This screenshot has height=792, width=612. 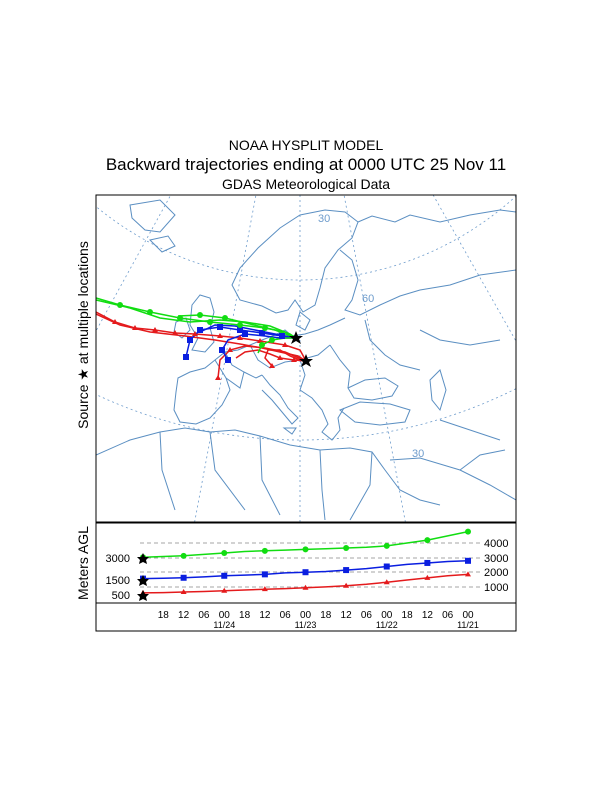 I want to click on hour-tick-3: 00, so click(x=225, y=615).